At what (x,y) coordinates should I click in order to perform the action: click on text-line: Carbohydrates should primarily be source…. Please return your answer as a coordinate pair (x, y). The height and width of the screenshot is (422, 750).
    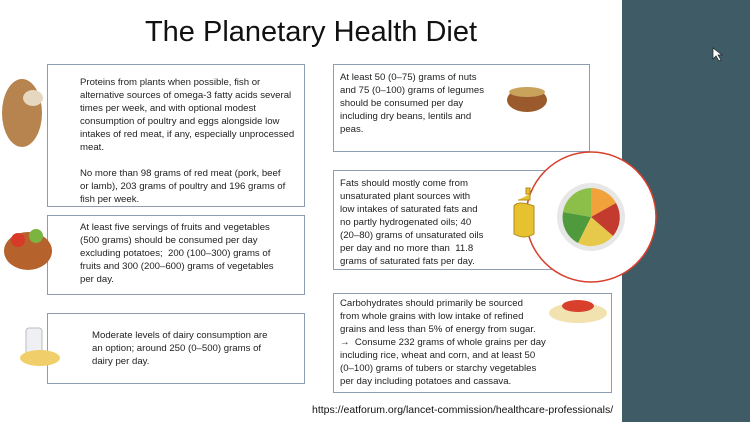
    Looking at the image, I should click on (431, 303).